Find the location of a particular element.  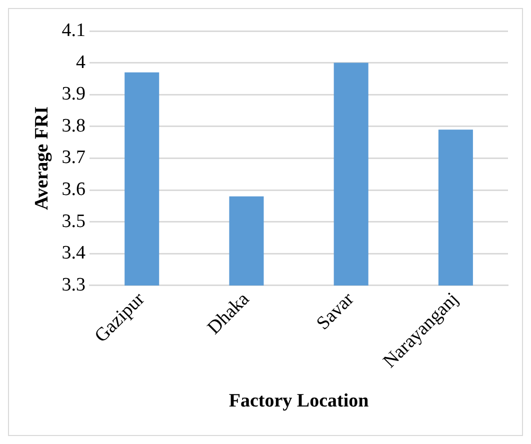

y-tick-label: 3.9 is located at coordinates (74, 94).